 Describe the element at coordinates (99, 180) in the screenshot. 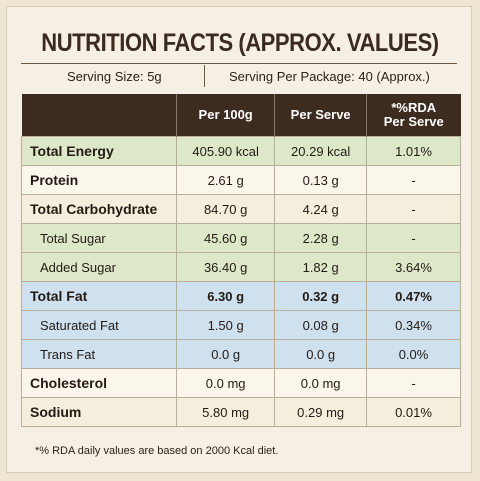

I see `nutrient-name: Protein` at that location.